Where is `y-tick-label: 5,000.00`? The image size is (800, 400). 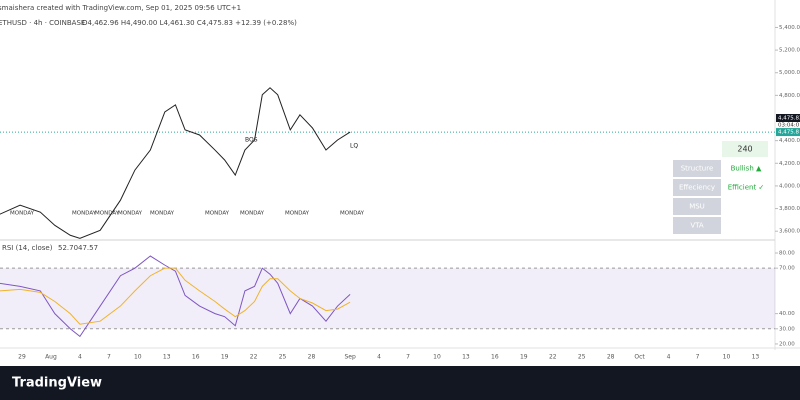
y-tick-label: 5,000.00 is located at coordinates (789, 73).